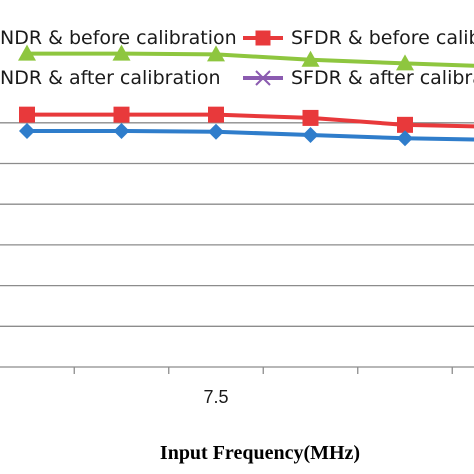 This screenshot has width=474, height=474. What do you see at coordinates (382, 78) in the screenshot?
I see `legend-label-sfdr-after: SFDR & after calibration` at bounding box center [382, 78].